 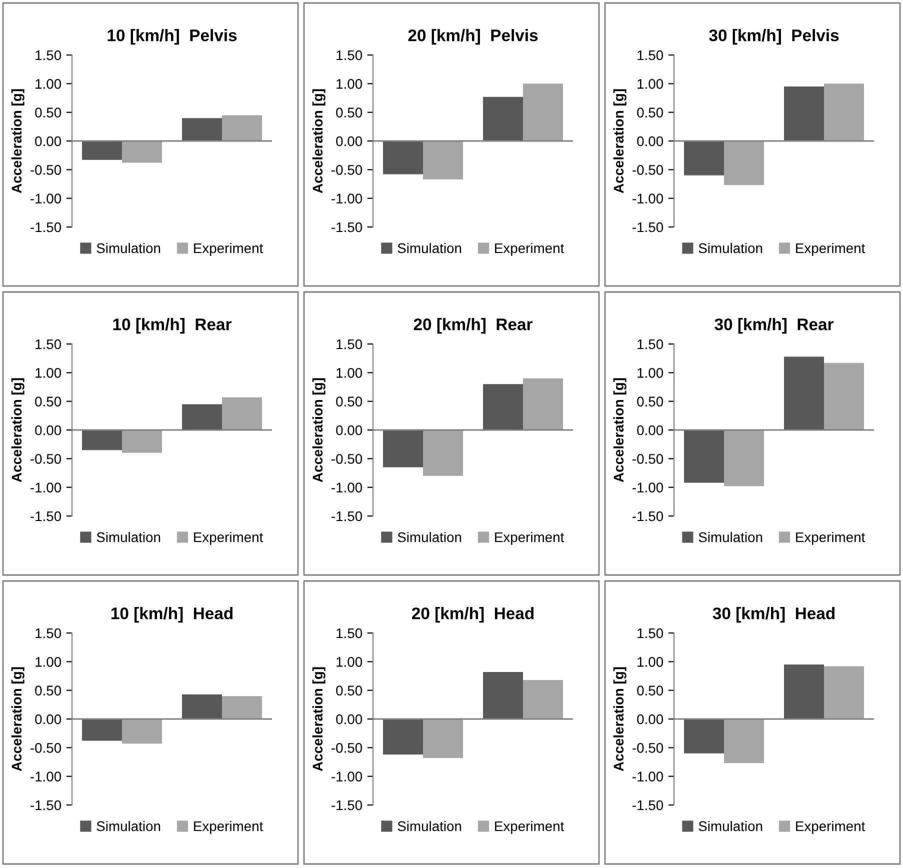 I want to click on chart-title: 10 [km/h] Pelvis, so click(x=172, y=37).